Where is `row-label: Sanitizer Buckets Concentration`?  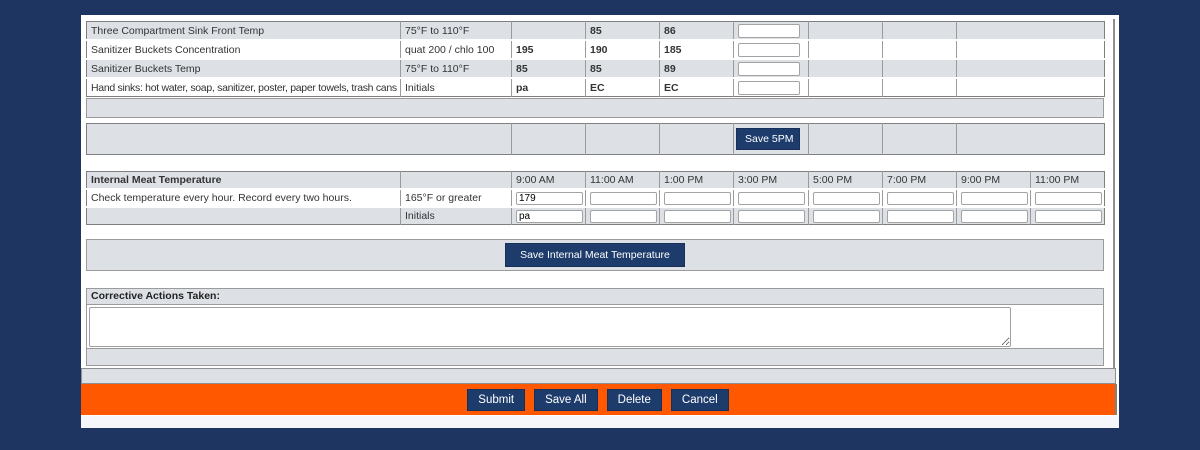
row-label: Sanitizer Buckets Concentration is located at coordinates (243, 50).